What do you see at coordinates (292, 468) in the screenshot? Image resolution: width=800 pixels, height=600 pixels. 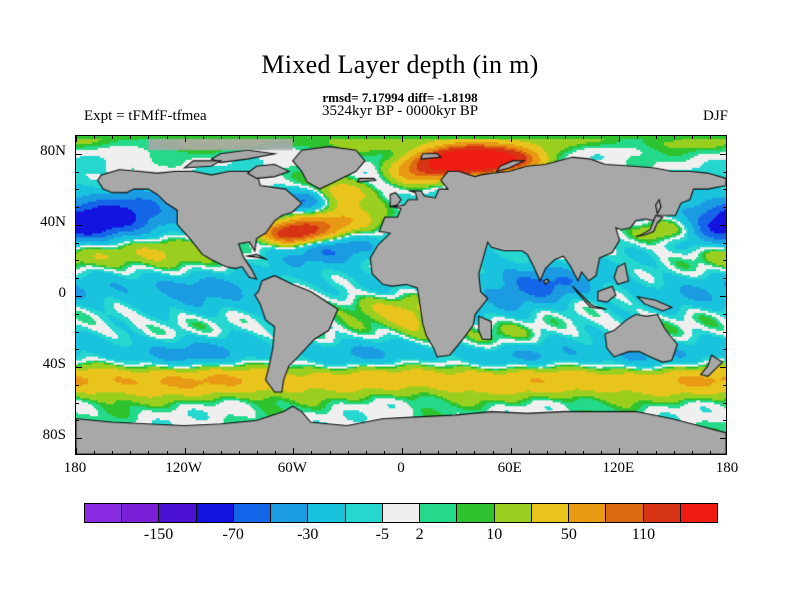 I see `x-axis-label: 60W` at bounding box center [292, 468].